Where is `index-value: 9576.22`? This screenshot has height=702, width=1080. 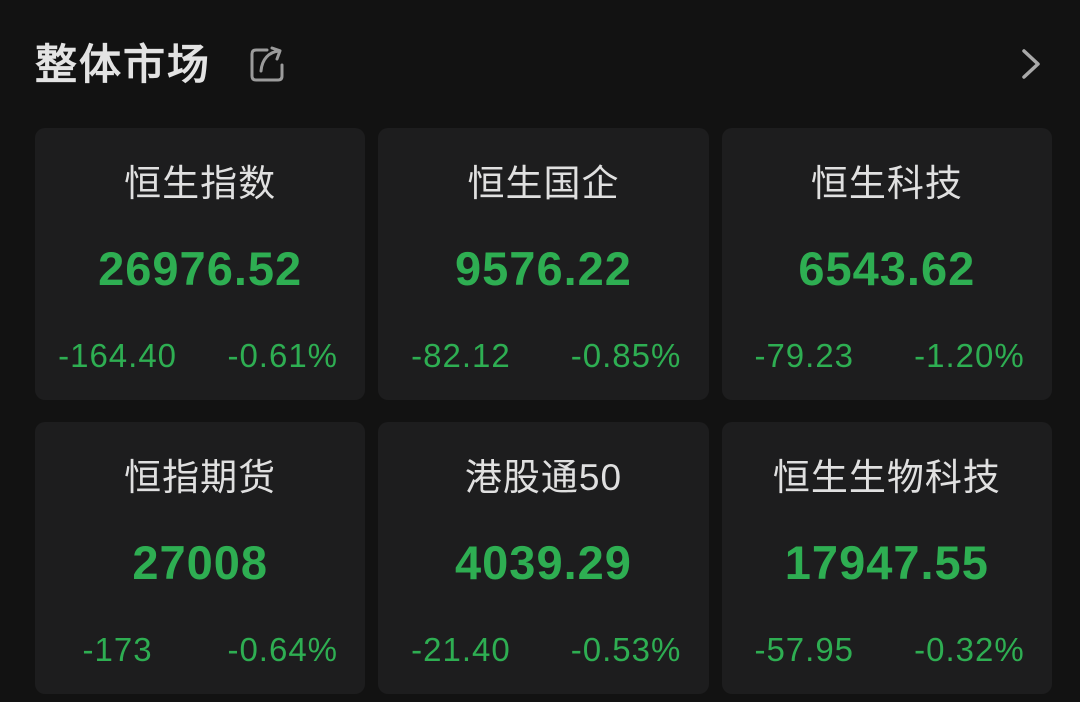 index-value: 9576.22 is located at coordinates (543, 268).